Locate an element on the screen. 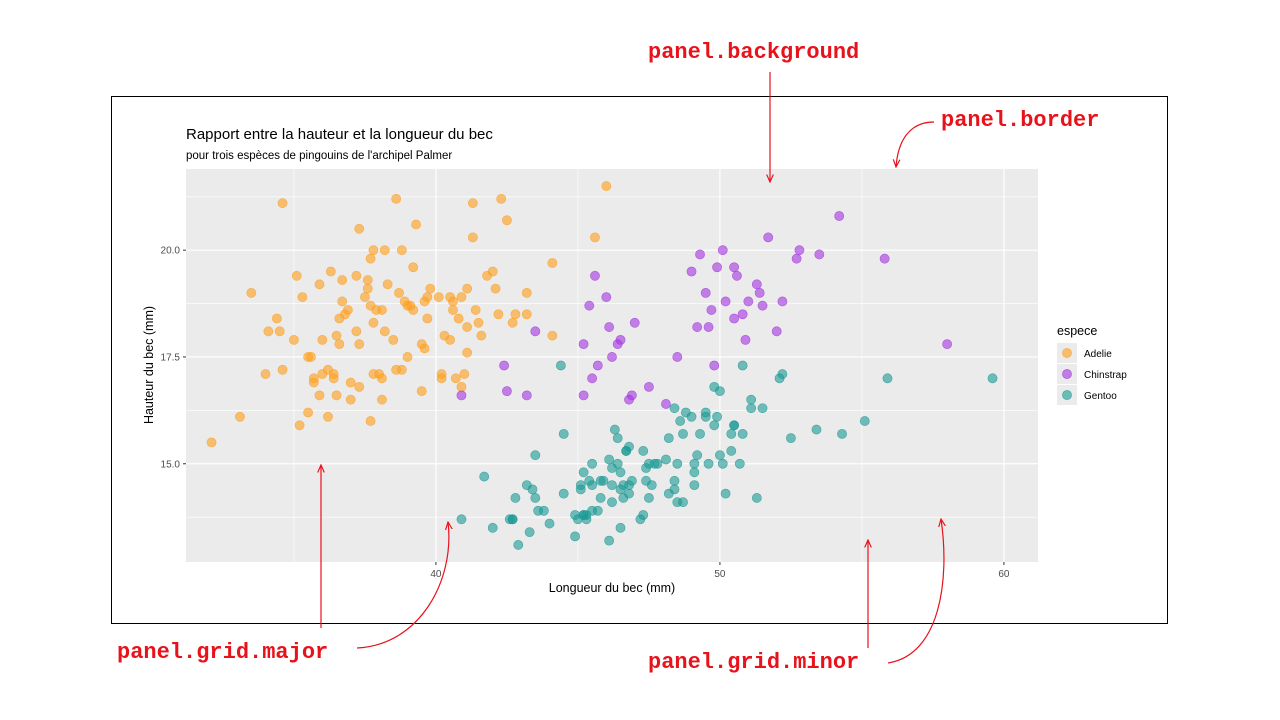 Image resolution: width=1280 pixels, height=720 pixels. legend-label-adelie: Adelie is located at coordinates (1098, 354).